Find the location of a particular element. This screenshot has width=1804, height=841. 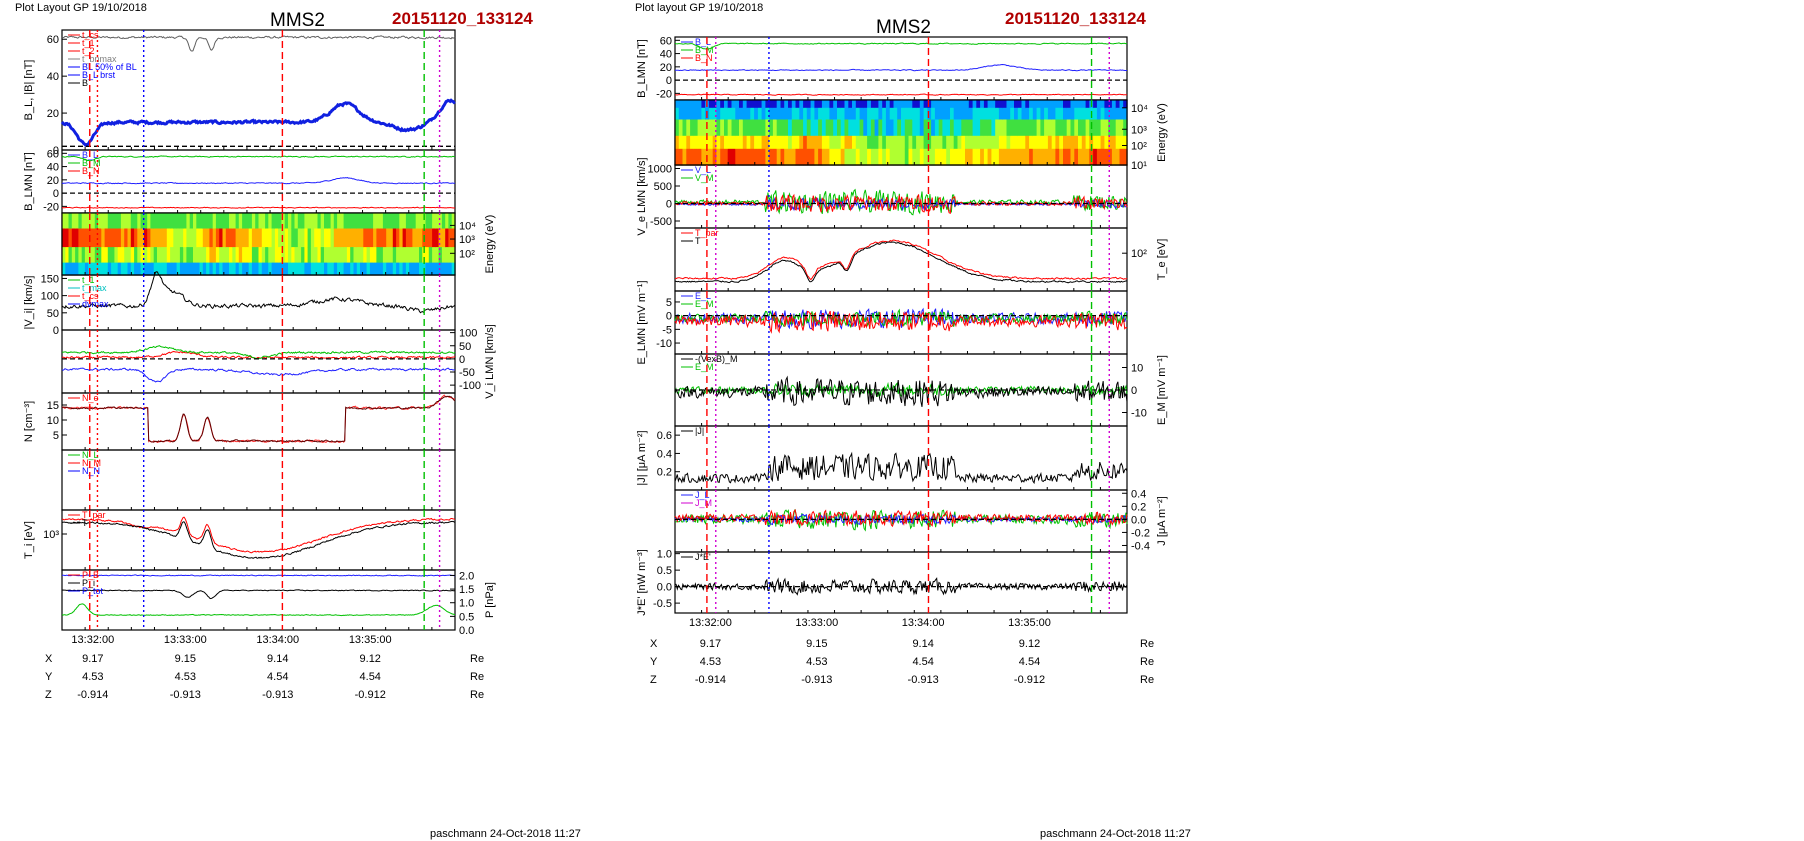

y-tick-label: 0 is located at coordinates (669, 205).